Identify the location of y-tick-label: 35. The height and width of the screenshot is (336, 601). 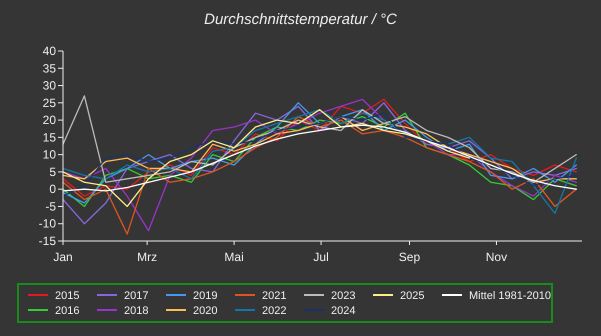
(49, 68).